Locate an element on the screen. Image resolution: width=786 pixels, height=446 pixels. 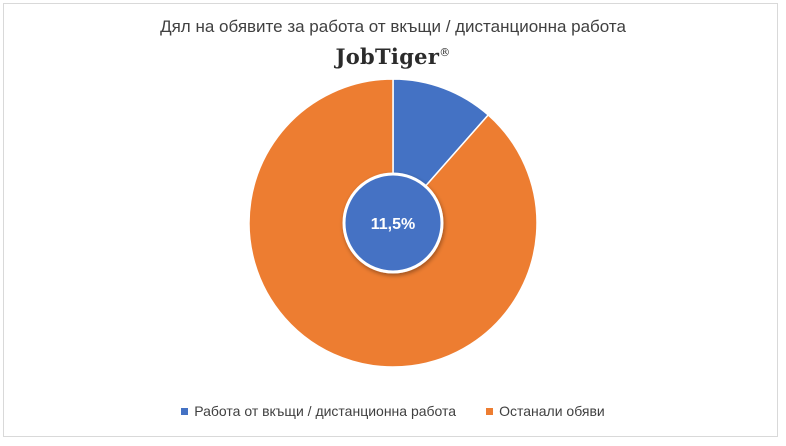
center-bubble is located at coordinates (393, 223).